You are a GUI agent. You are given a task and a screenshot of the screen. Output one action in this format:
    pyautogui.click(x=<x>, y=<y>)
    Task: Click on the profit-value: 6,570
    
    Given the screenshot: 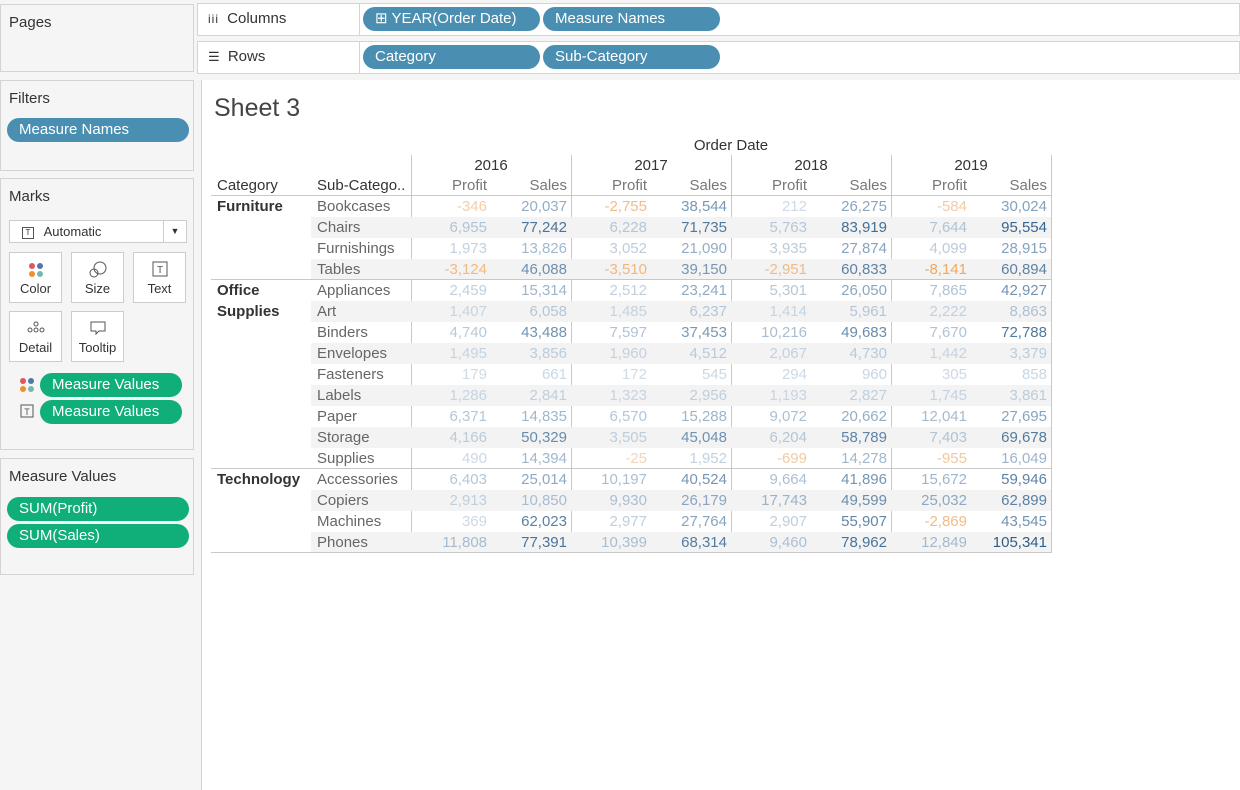 What is the action you would take?
    pyautogui.click(x=628, y=416)
    